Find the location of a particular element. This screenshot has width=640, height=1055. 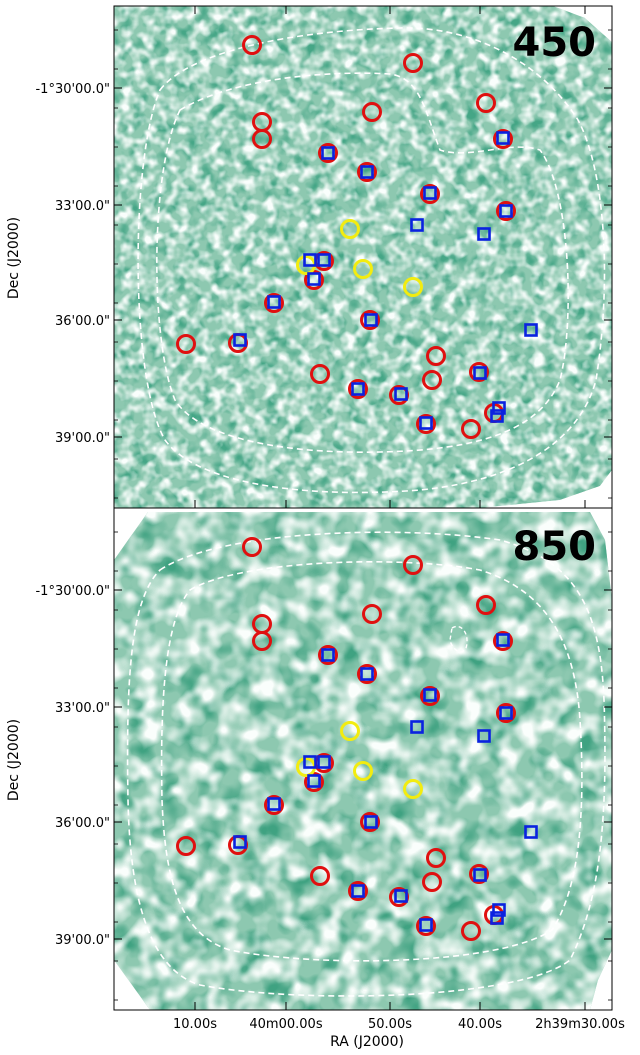

panel-label-850: 850 is located at coordinates (555, 547).